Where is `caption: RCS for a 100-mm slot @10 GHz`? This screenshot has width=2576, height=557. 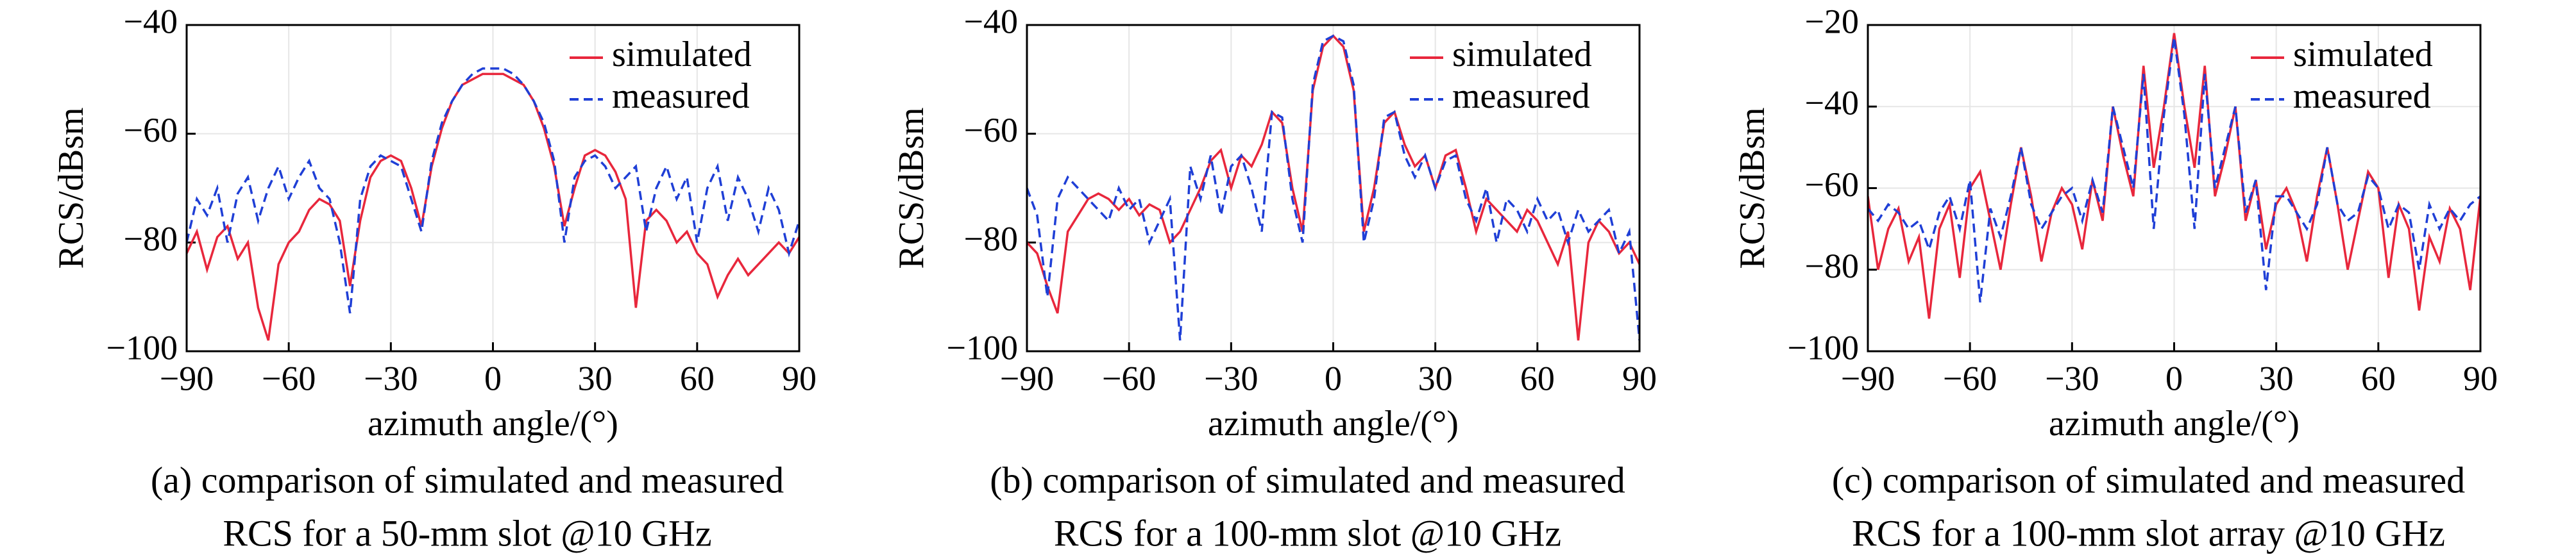 caption: RCS for a 100-mm slot @10 GHz is located at coordinates (1307, 533).